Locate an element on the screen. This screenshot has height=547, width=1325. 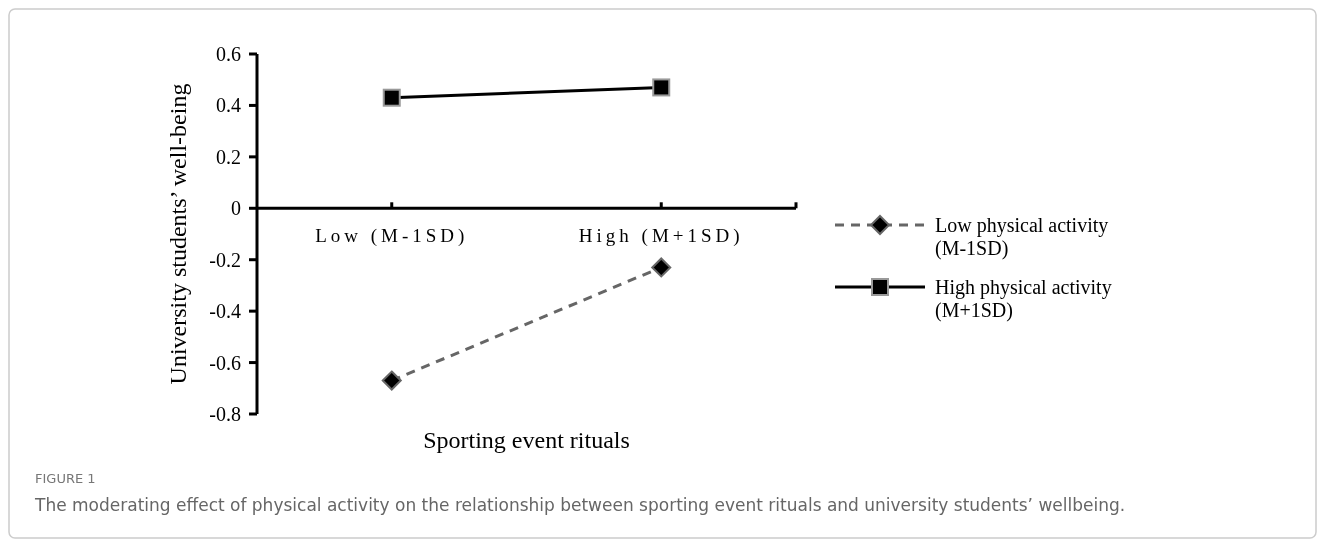
y-axis-title: University students’ well-being is located at coordinates (178, 234).